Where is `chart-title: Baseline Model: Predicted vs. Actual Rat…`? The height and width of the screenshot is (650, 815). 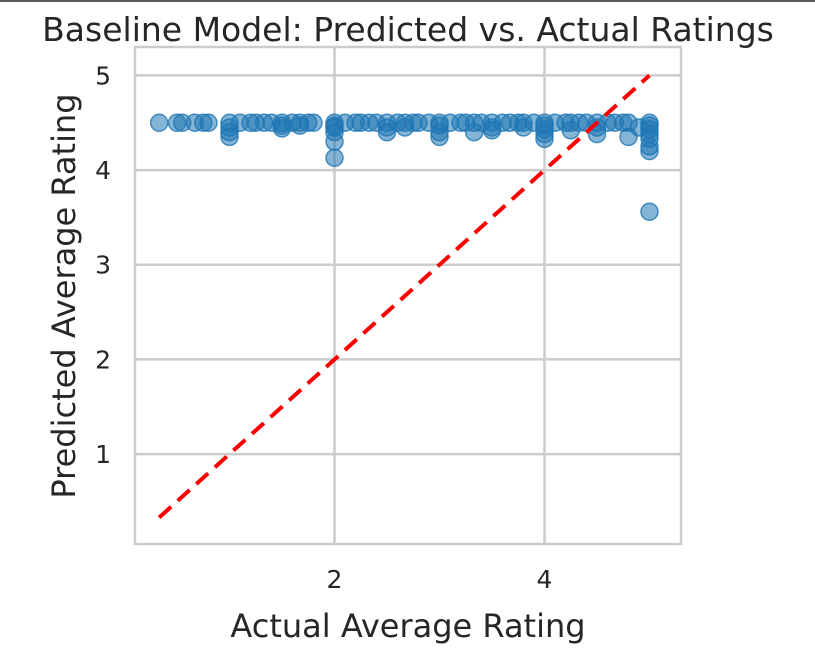
chart-title: Baseline Model: Predicted vs. Actual Rat… is located at coordinates (408, 29).